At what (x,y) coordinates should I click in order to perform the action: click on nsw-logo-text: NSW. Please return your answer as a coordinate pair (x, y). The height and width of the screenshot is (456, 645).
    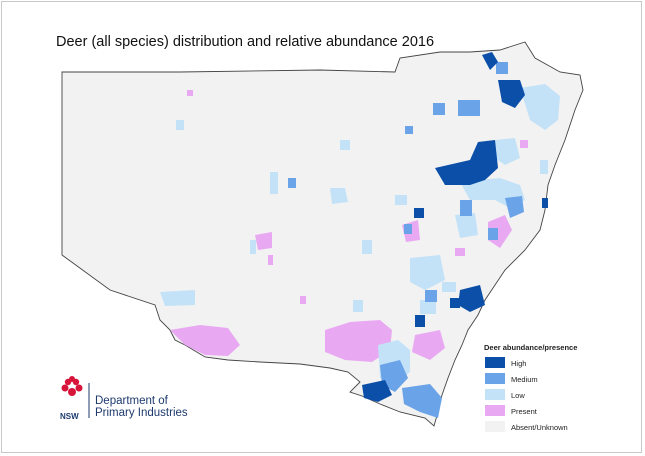
    Looking at the image, I should click on (69, 416).